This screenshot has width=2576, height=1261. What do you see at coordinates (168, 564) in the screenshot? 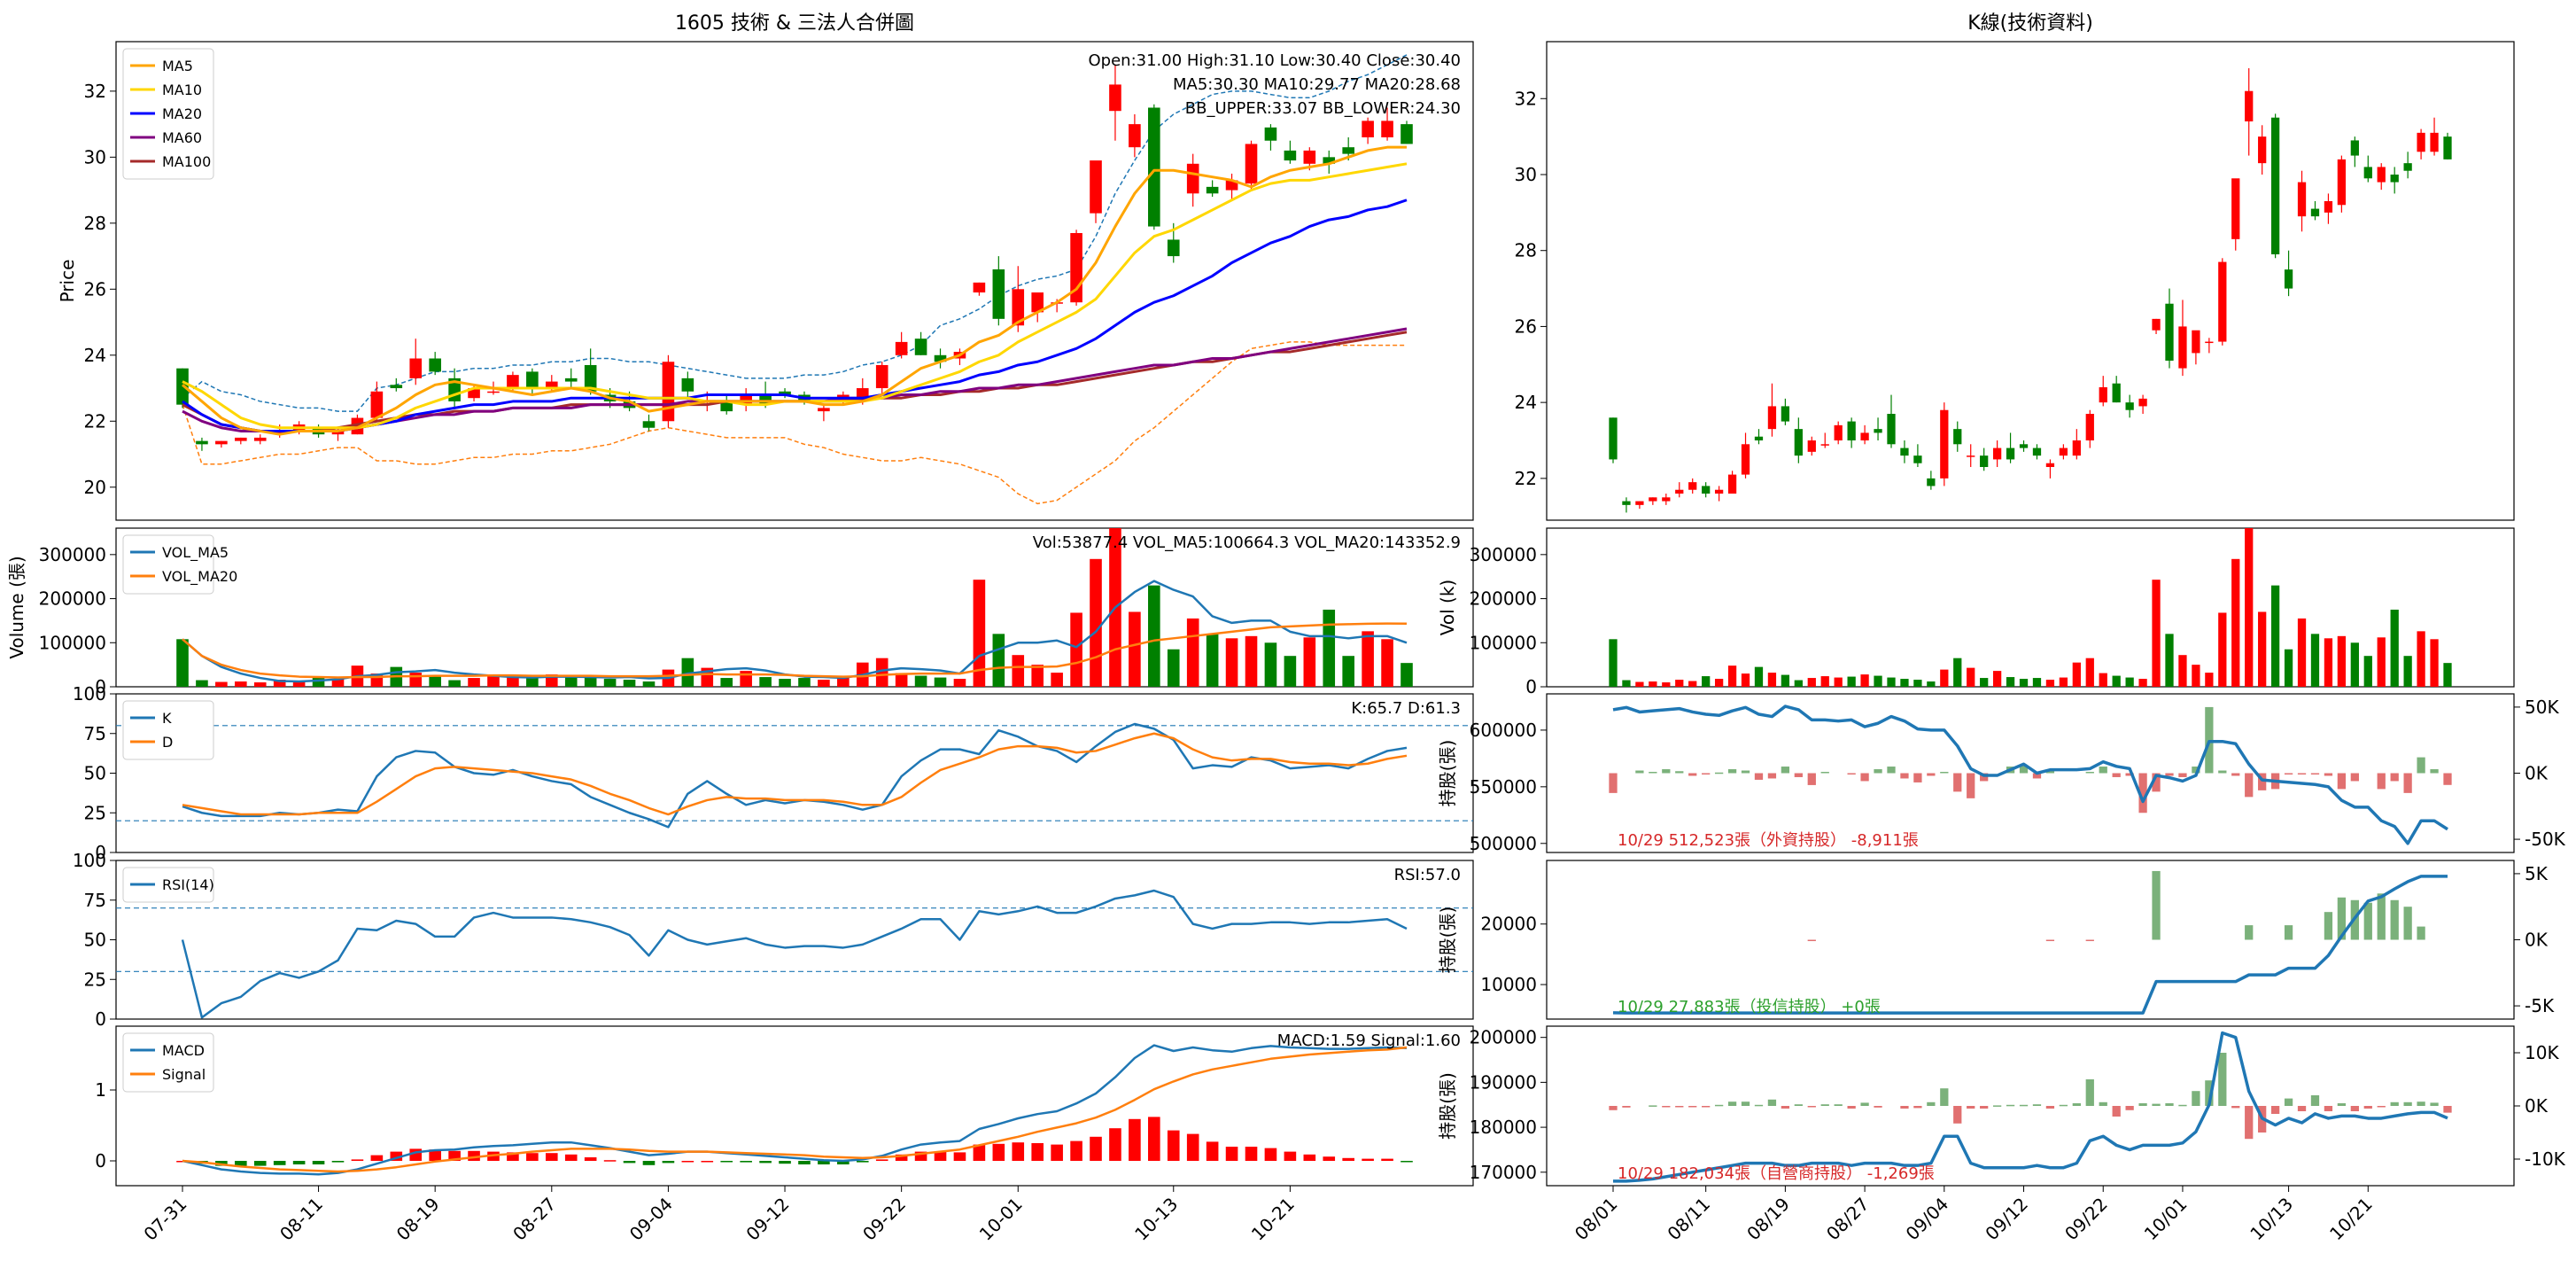
I see `volume-legend-box` at bounding box center [168, 564].